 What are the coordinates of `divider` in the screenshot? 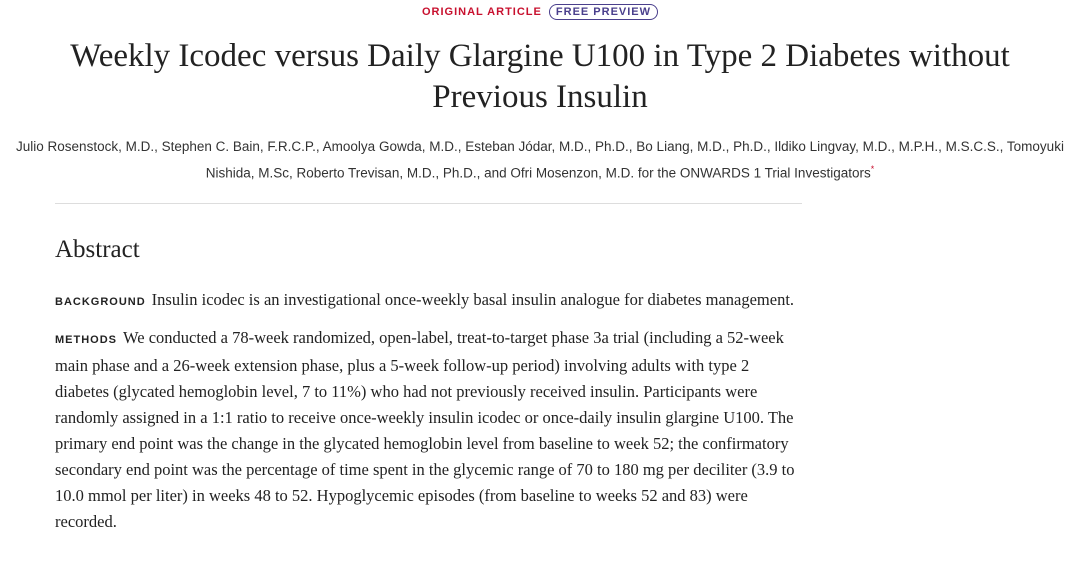 It's located at (428, 203).